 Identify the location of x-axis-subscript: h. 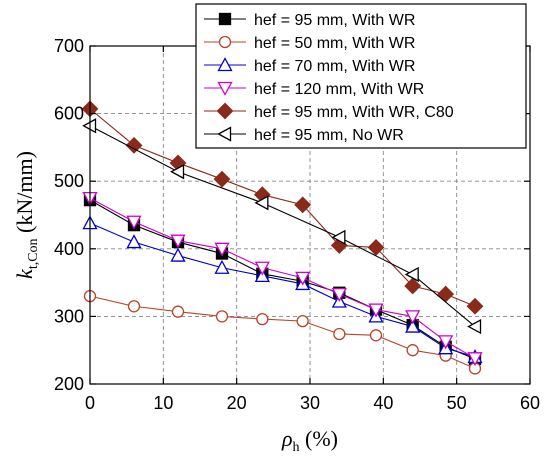
(296, 447).